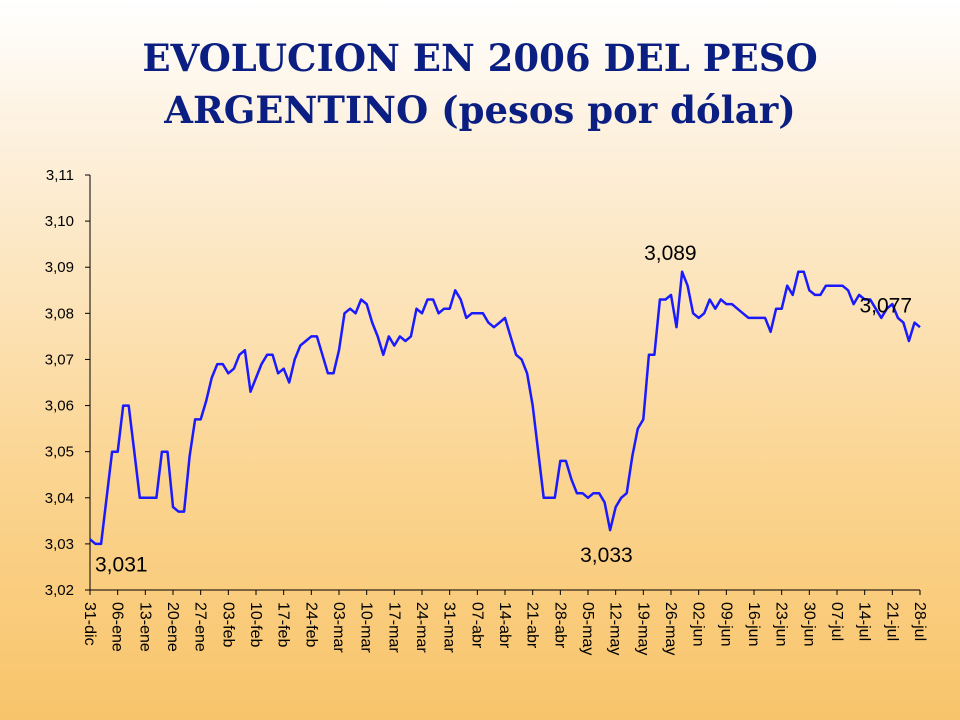 Image resolution: width=960 pixels, height=720 pixels. Describe the element at coordinates (59, 406) in the screenshot. I see `y-tick-label: 3,06` at that location.